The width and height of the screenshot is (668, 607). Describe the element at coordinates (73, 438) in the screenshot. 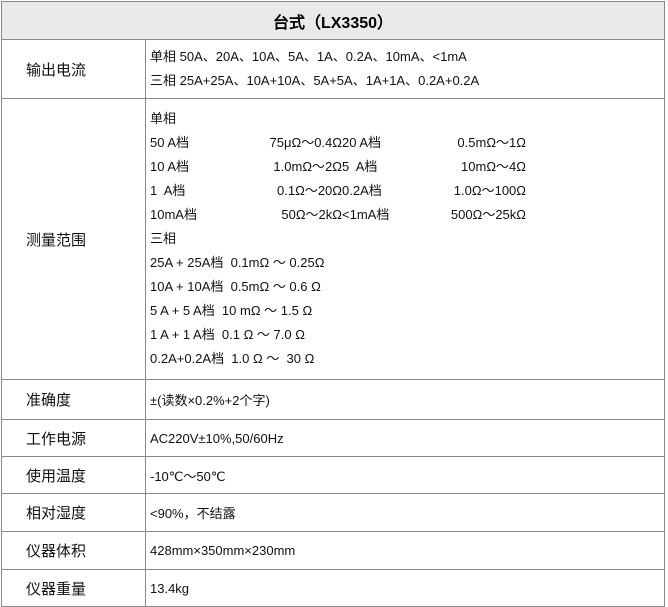

I see `row-label: 工作电源` at that location.